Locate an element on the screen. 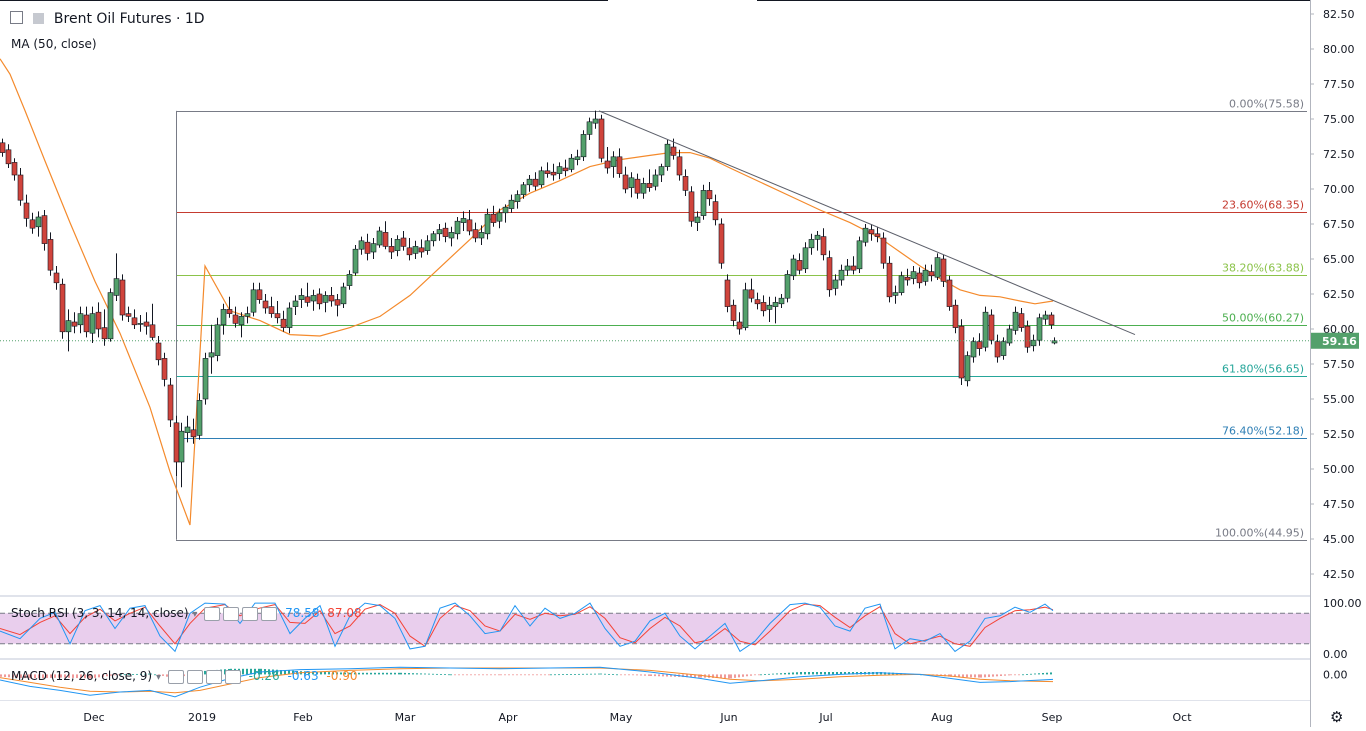 The height and width of the screenshot is (731, 1366). ma-legend: MA (50, close) is located at coordinates (54, 44).